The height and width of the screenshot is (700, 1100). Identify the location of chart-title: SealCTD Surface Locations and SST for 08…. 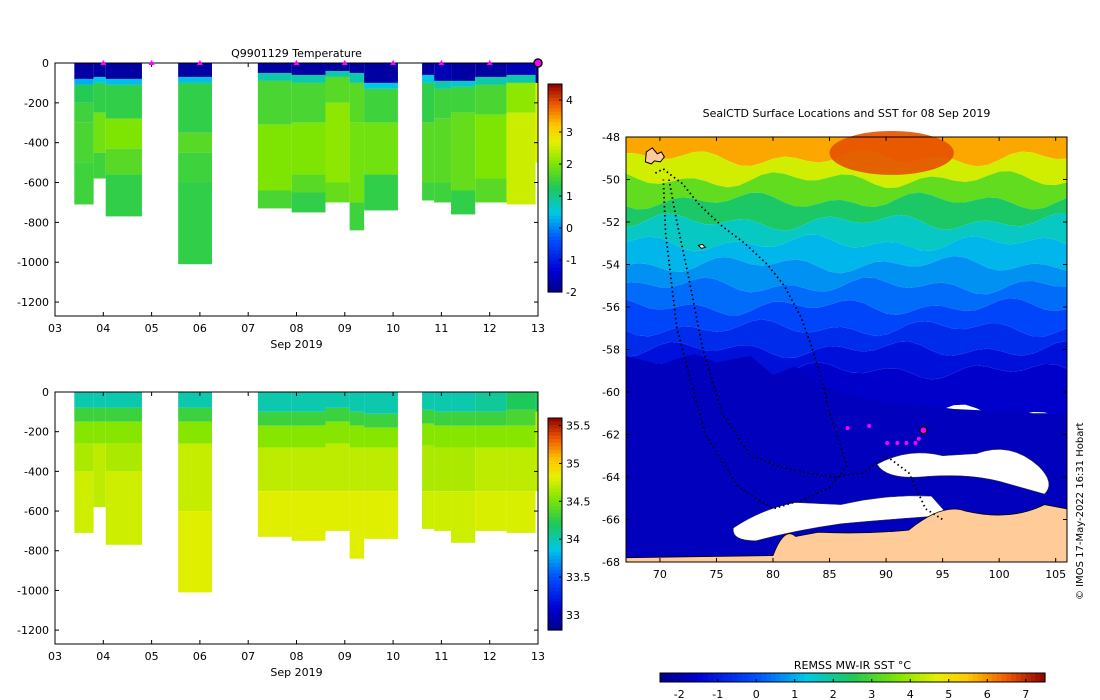
(847, 113).